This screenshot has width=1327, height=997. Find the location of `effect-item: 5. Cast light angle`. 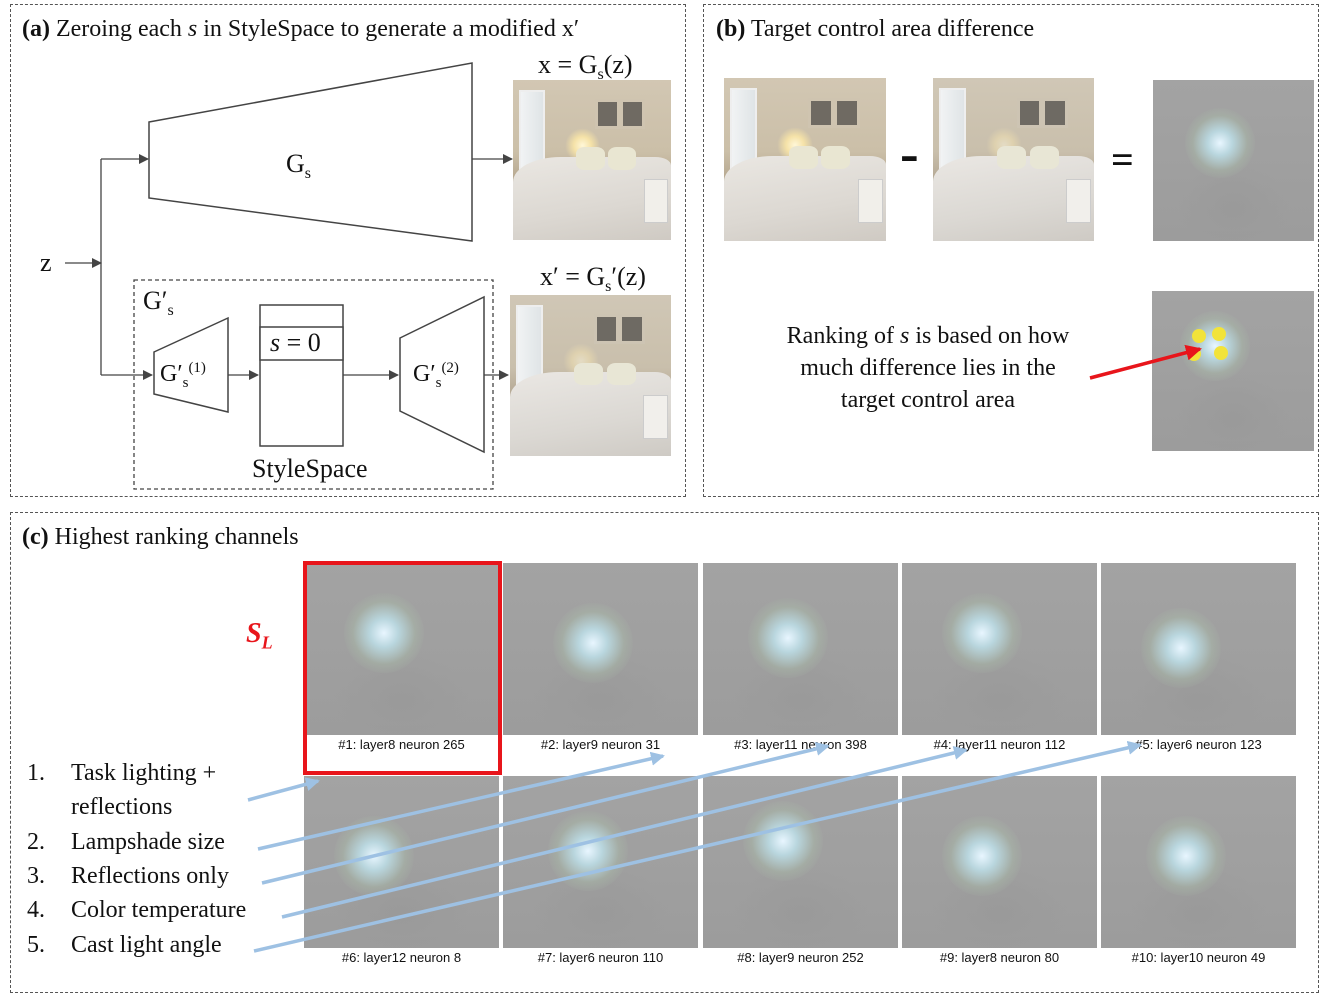

effect-item: 5. Cast light angle is located at coordinates (124, 945).